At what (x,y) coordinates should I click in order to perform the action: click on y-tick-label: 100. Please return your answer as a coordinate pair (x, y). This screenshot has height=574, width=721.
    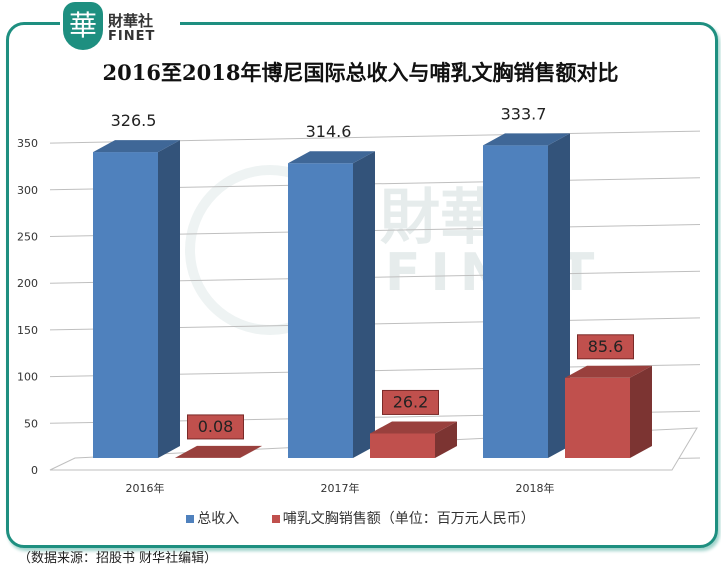
    Looking at the image, I should click on (27, 377).